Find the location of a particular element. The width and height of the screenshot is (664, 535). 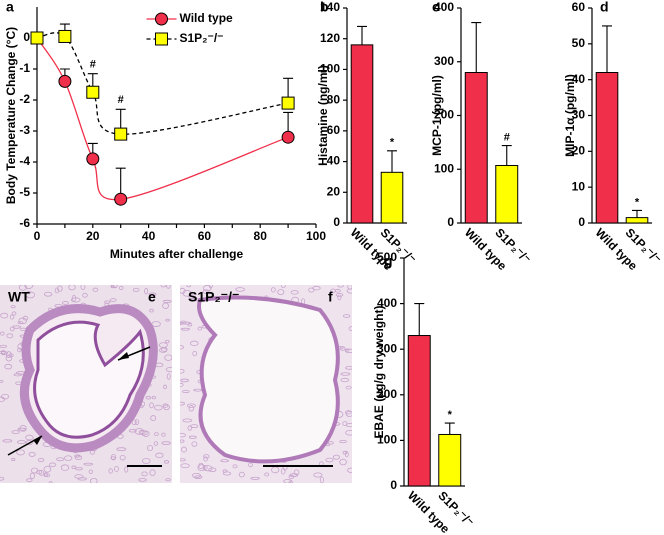

panel-letter: e is located at coordinates (152, 297).